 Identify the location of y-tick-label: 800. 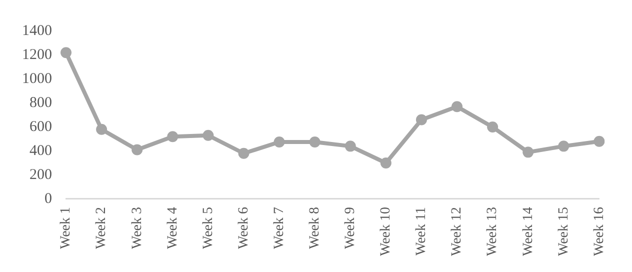
(41, 102).